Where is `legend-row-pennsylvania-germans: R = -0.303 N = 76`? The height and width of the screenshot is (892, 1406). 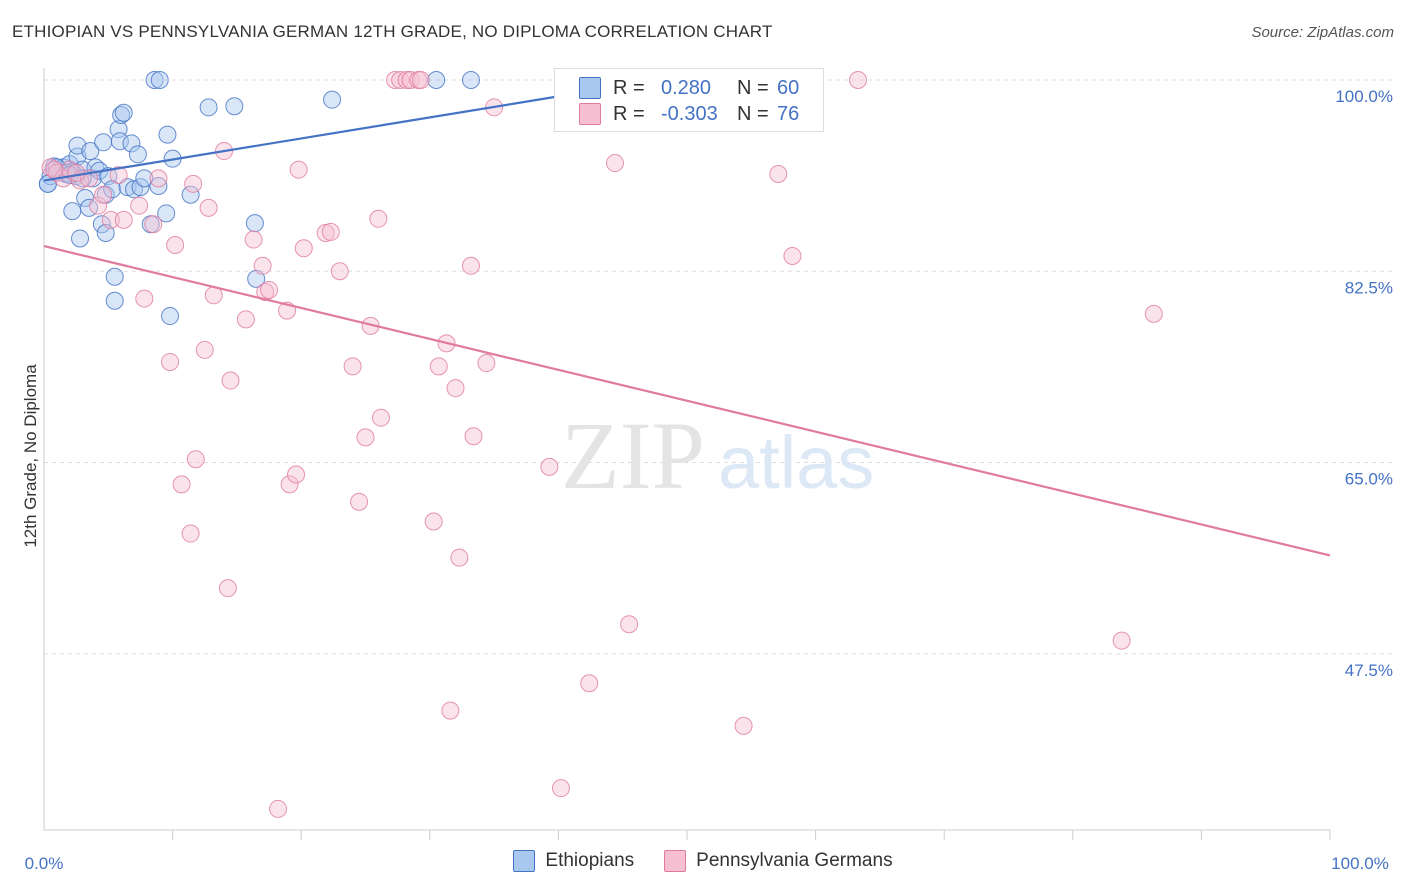 legend-row-pennsylvania-germans: R = -0.303 N = 76 is located at coordinates (689, 114).